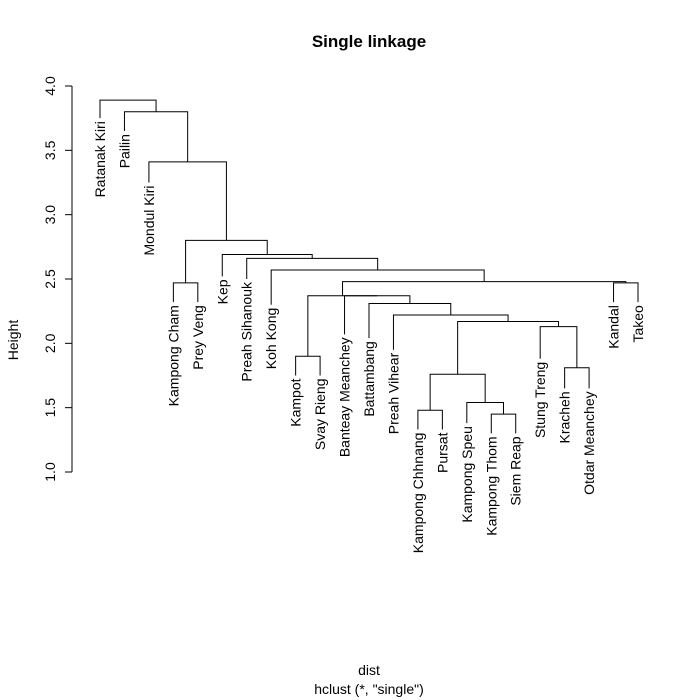 The image size is (700, 700). Describe the element at coordinates (638, 324) in the screenshot. I see `leaf-label: Takeo` at that location.